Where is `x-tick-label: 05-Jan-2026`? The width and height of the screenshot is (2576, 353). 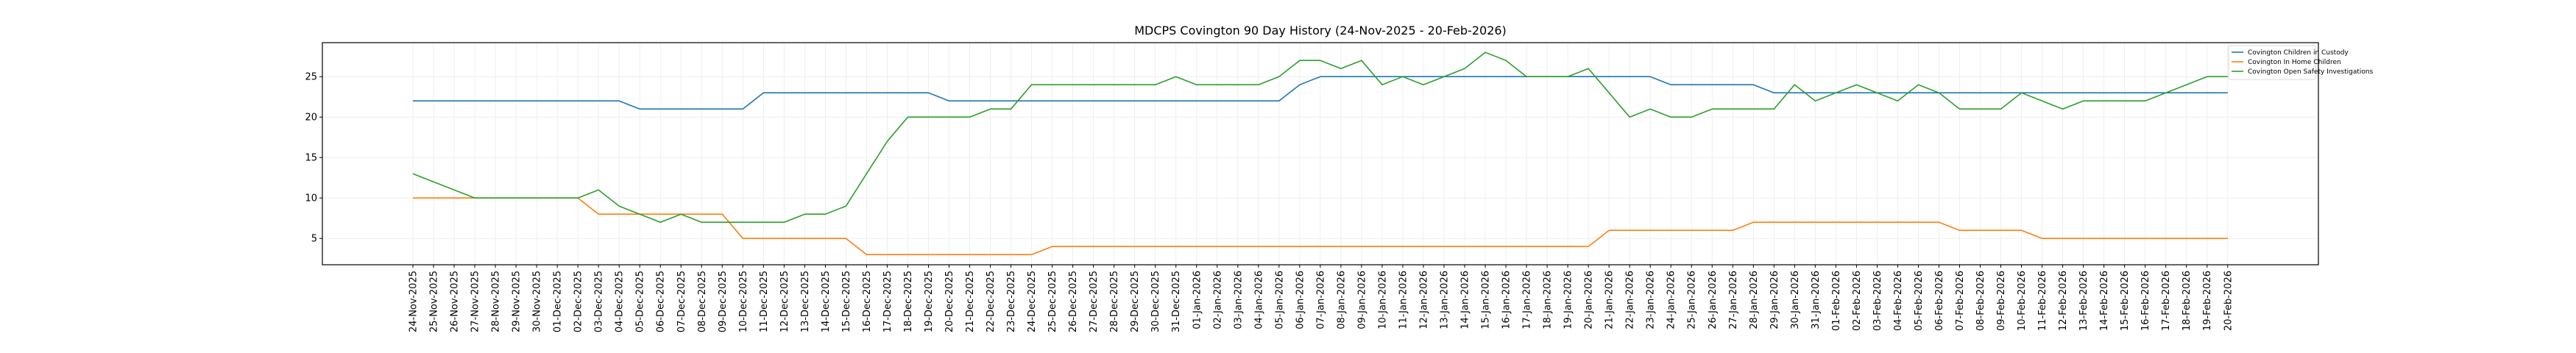
x-tick-label: 05-Jan-2026 is located at coordinates (1279, 300).